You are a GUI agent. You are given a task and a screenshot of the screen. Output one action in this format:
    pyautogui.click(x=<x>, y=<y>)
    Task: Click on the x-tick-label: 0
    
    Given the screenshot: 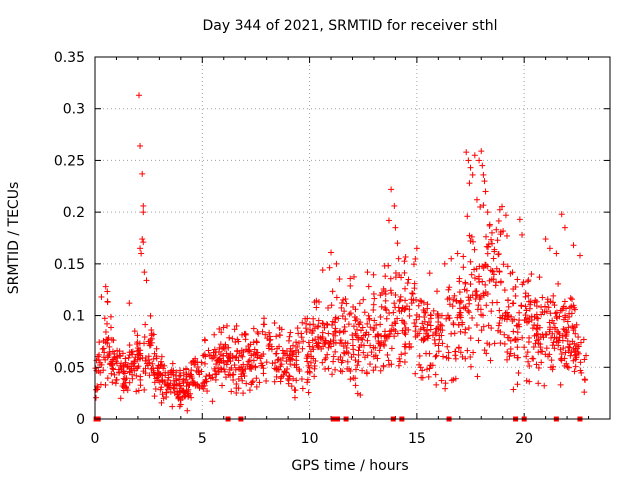 What is the action you would take?
    pyautogui.click(x=95, y=439)
    